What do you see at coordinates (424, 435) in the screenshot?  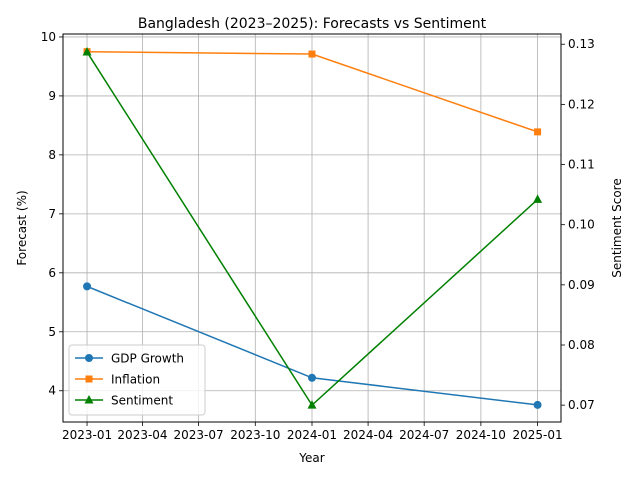 I see `x-tick-label: 2024-07` at bounding box center [424, 435].